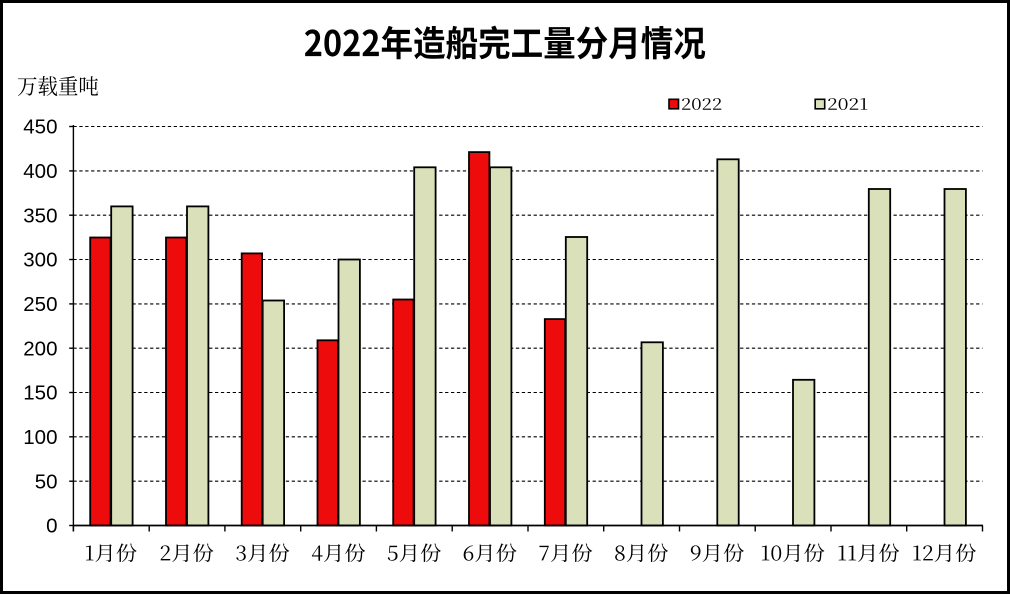 This screenshot has width=1010, height=599. What do you see at coordinates (51, 526) in the screenshot?
I see `svg-text: 0` at bounding box center [51, 526].